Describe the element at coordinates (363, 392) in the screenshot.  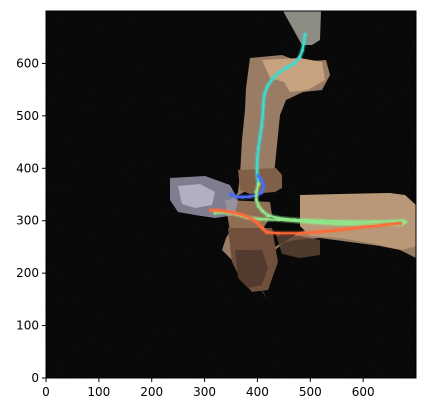
I see `x-tick-label: 600` at that location.